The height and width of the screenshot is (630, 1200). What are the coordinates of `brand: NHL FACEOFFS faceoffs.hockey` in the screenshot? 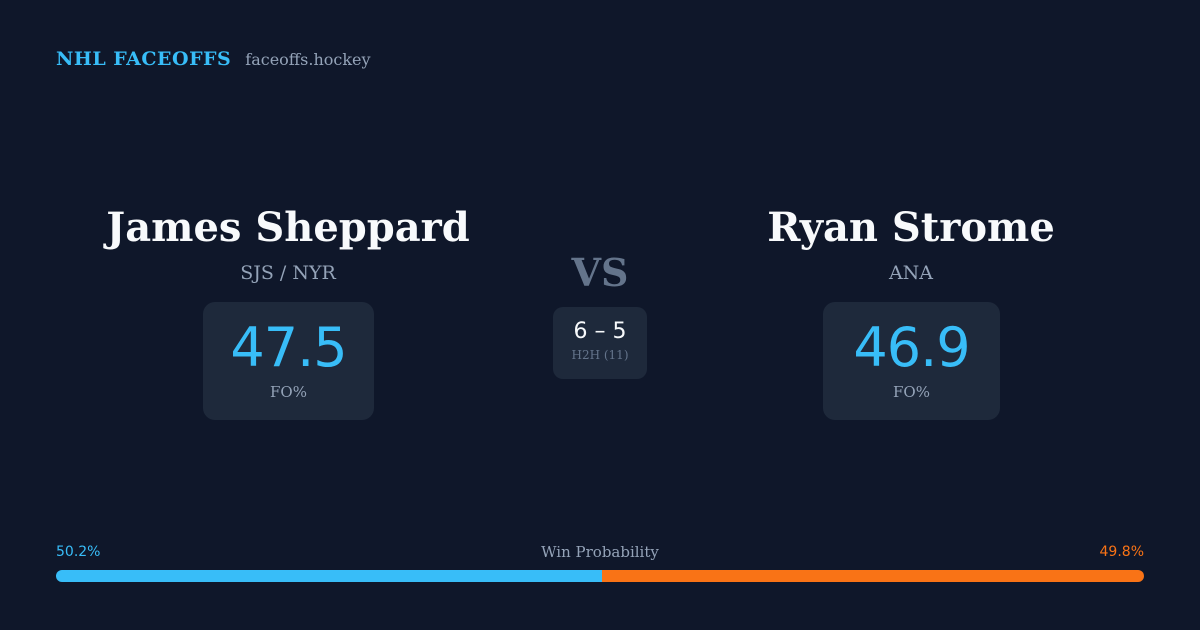 It's located at (213, 59).